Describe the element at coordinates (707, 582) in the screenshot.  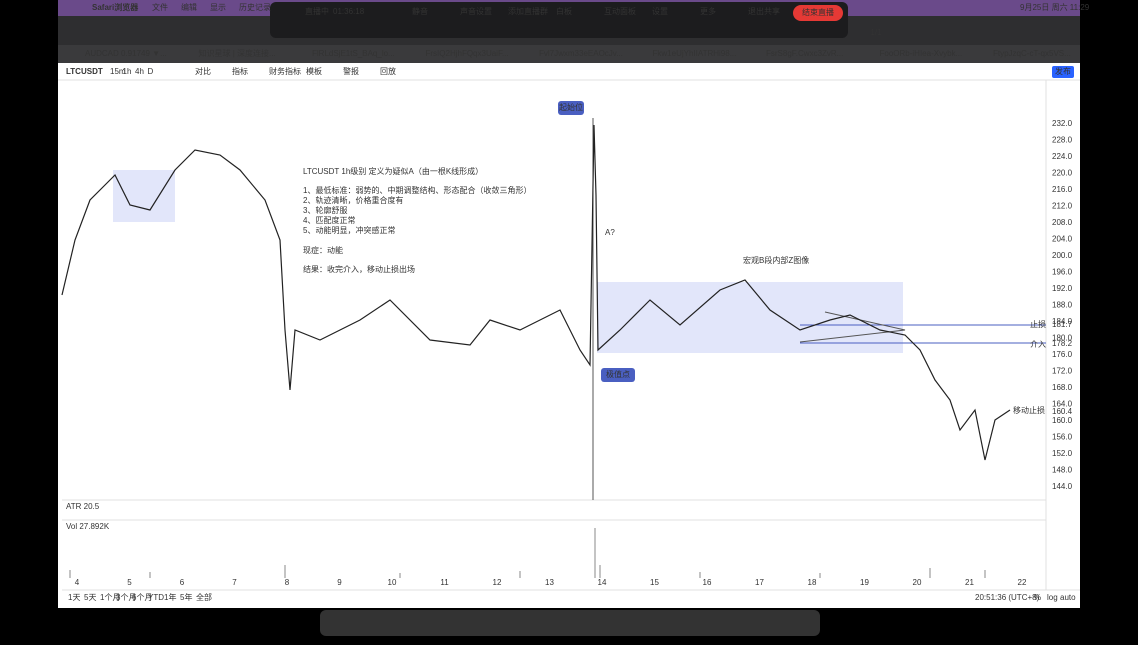
I see `x-label: 16` at that location.